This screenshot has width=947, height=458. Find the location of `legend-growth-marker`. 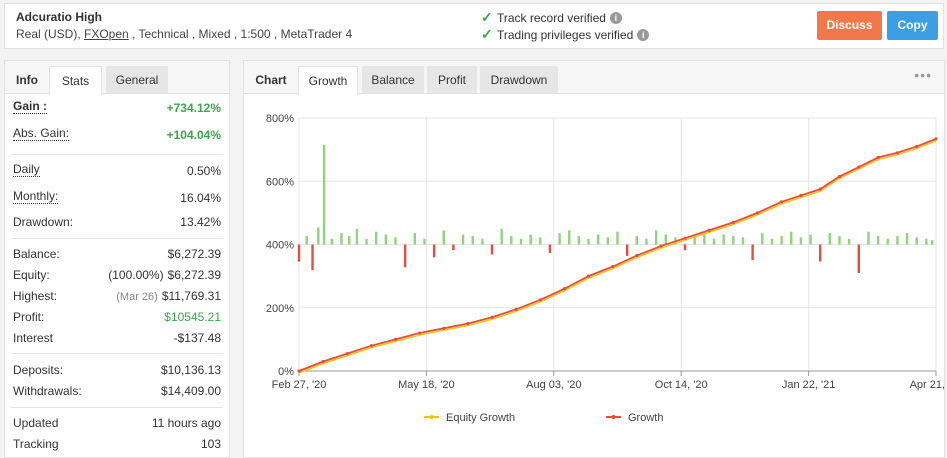

legend-growth-marker is located at coordinates (613, 417).